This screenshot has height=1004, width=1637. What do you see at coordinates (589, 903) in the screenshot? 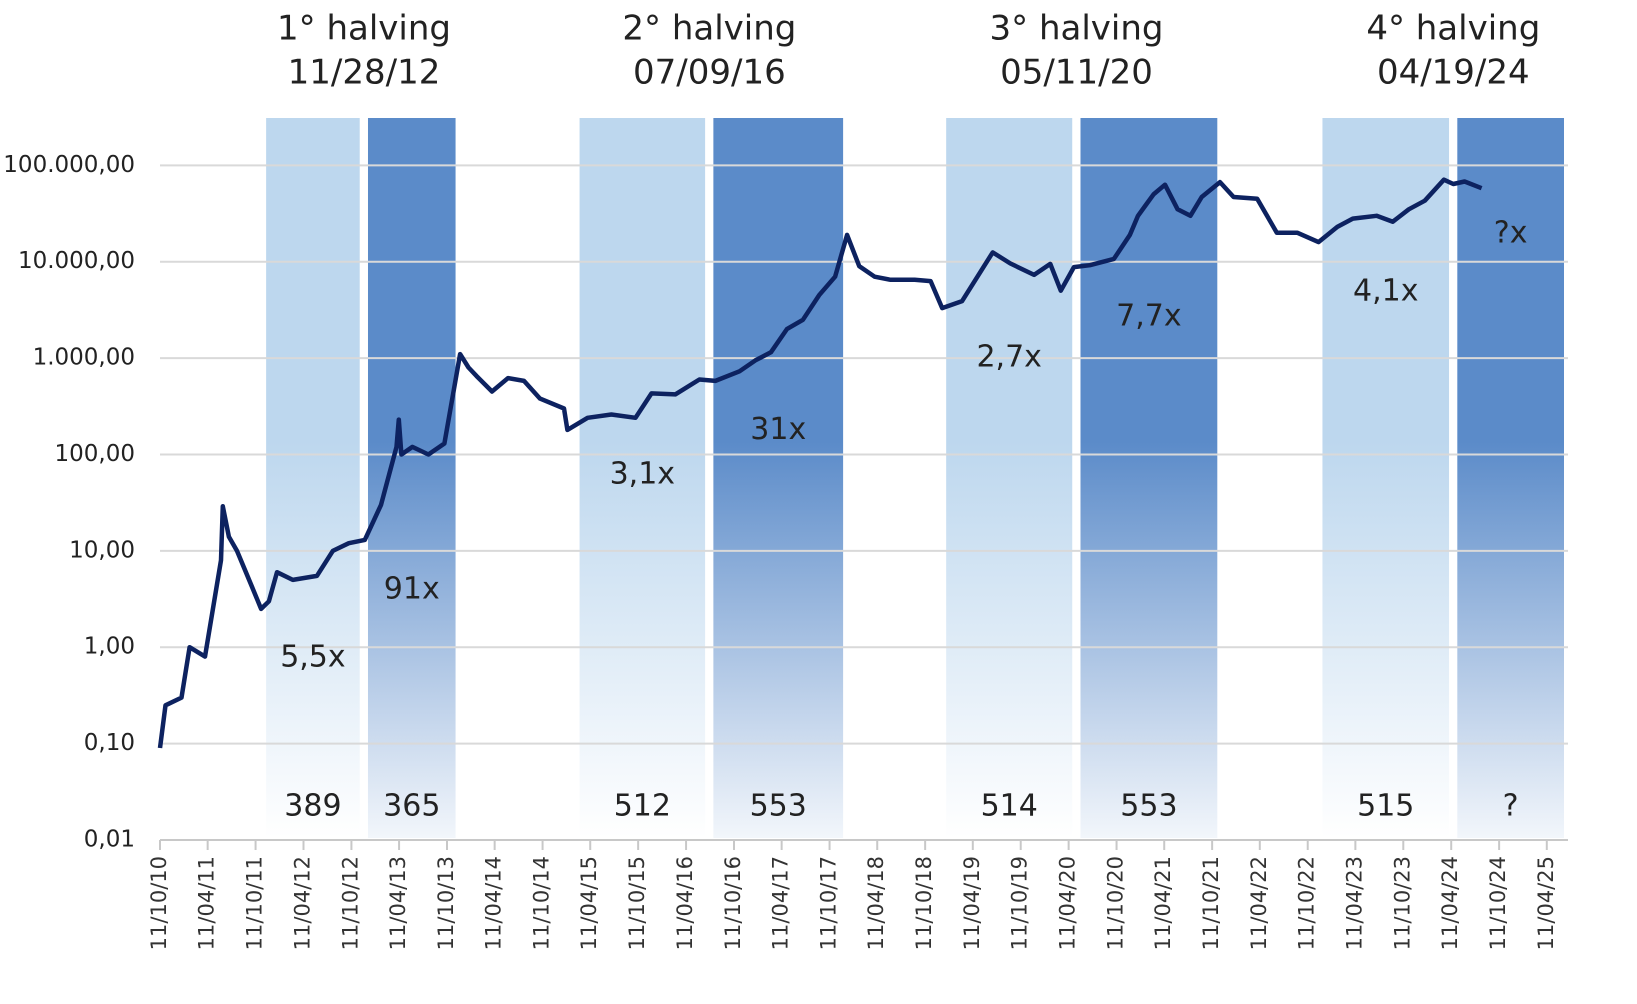
I see `x-tick-label: 11/04/15` at bounding box center [589, 903].